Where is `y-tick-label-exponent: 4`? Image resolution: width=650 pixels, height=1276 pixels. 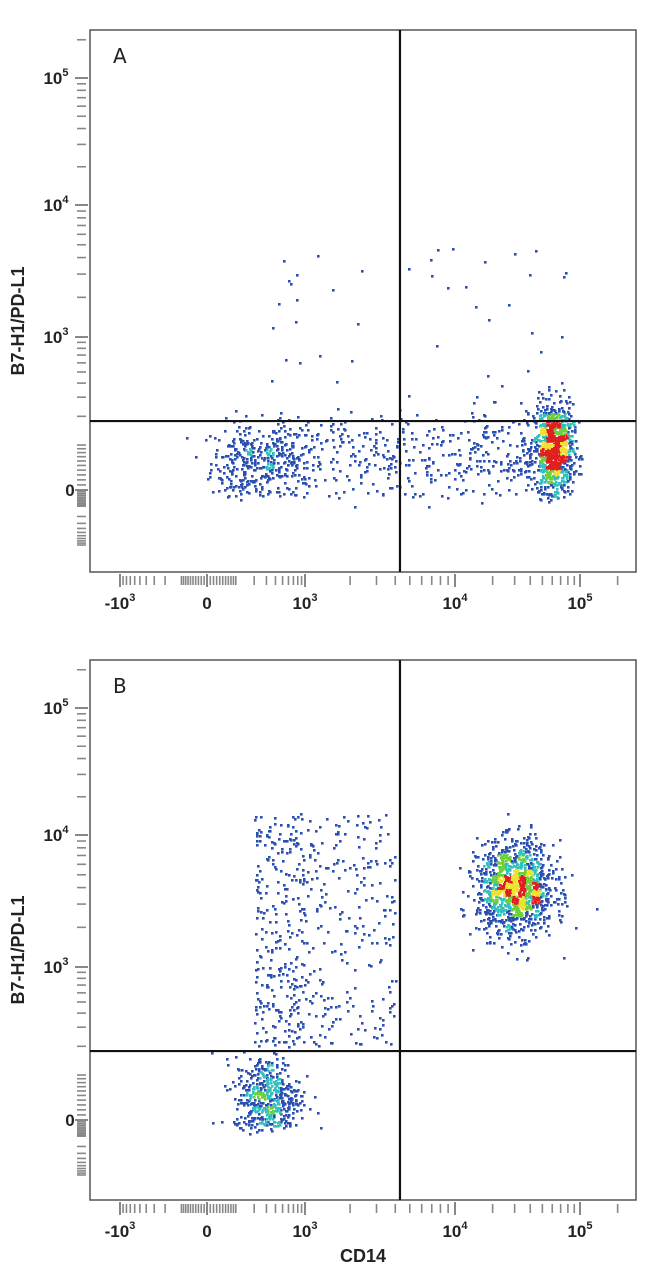 y-tick-label-exponent: 4 is located at coordinates (65, 830).